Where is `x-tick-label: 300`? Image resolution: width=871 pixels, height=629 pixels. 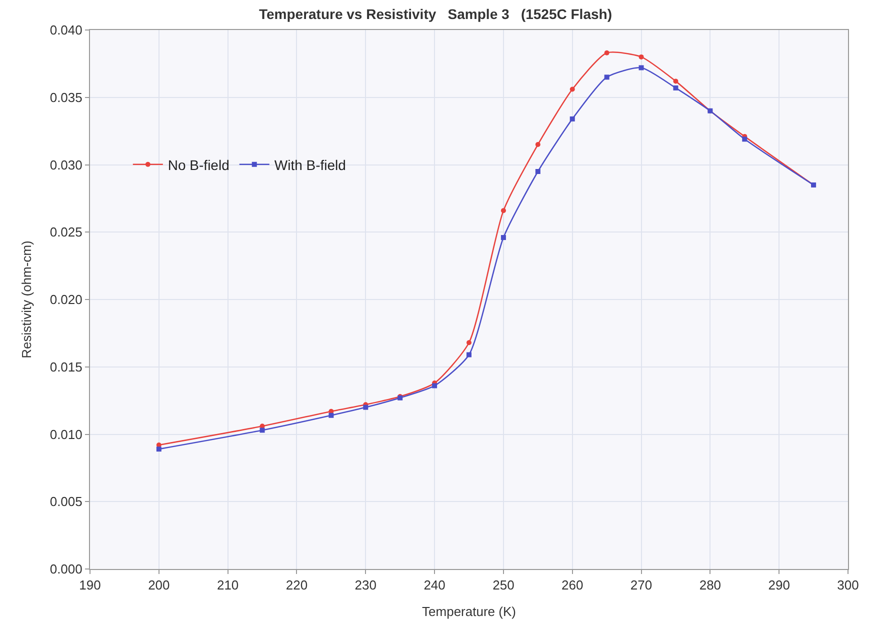
x-tick-label: 300 is located at coordinates (848, 585).